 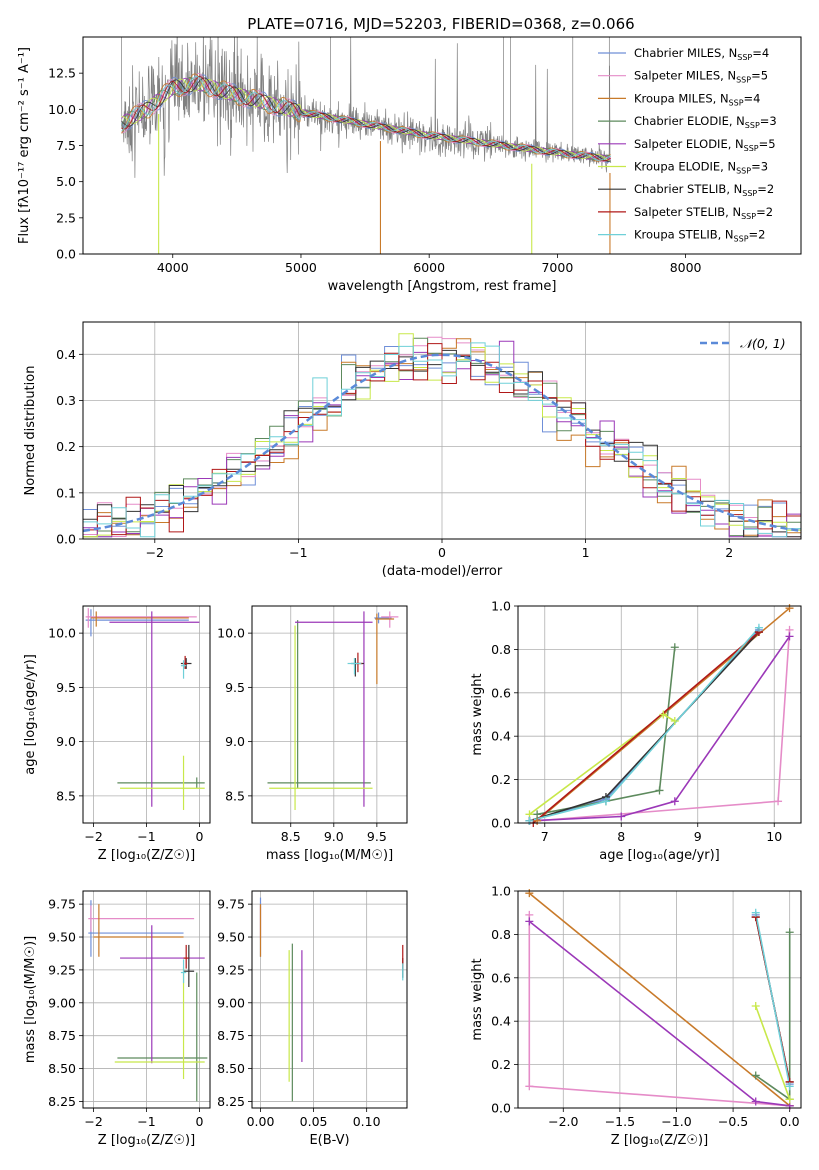 What do you see at coordinates (790, 1121) in the screenshot?
I see `x-tick-label: 0.0` at bounding box center [790, 1121].